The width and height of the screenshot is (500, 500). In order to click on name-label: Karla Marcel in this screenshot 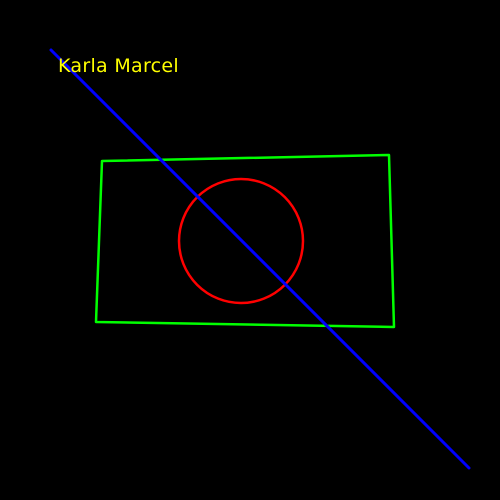, I will do `click(118, 66)`.